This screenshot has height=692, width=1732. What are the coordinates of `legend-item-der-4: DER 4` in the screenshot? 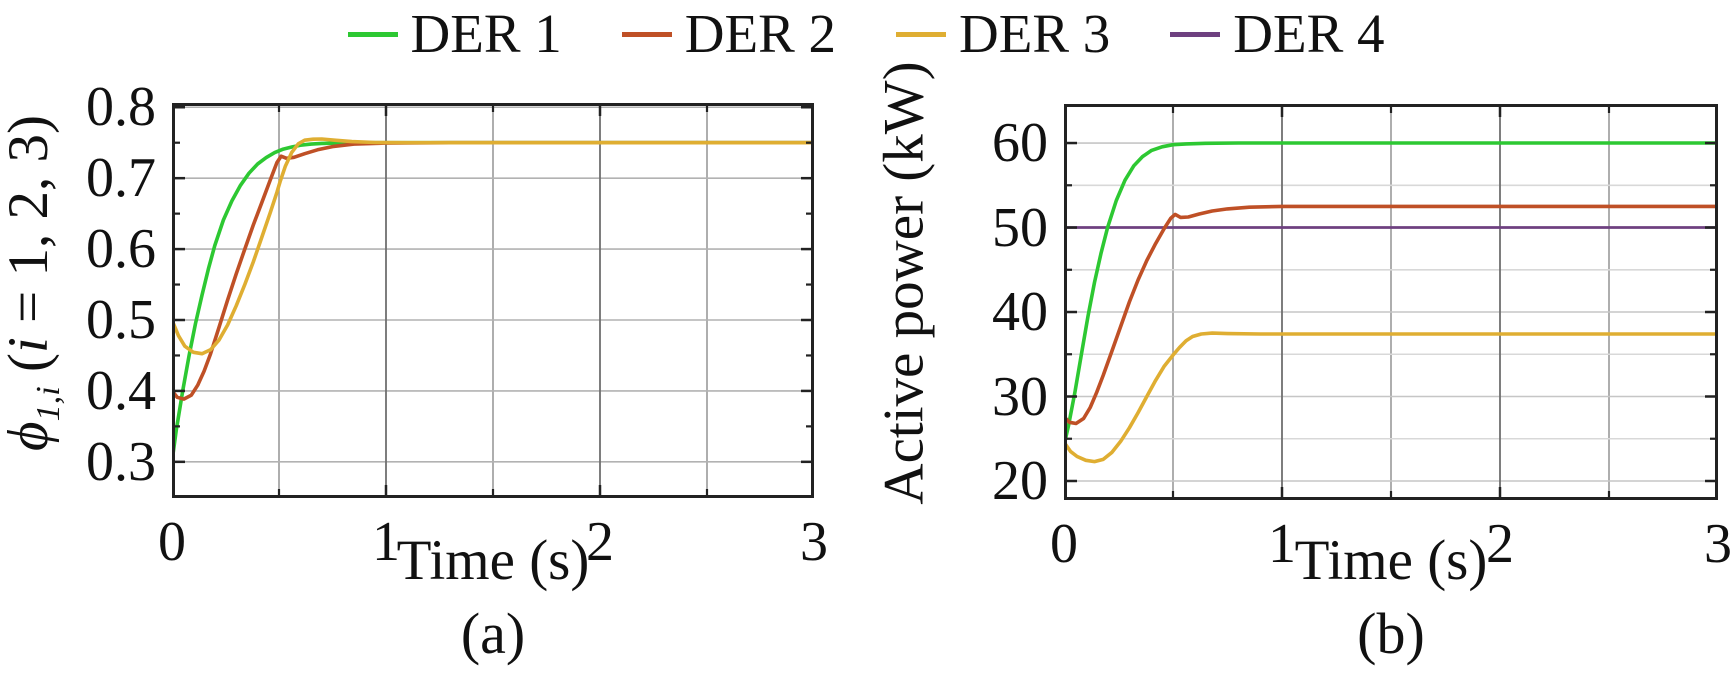 It's located at (1277, 34).